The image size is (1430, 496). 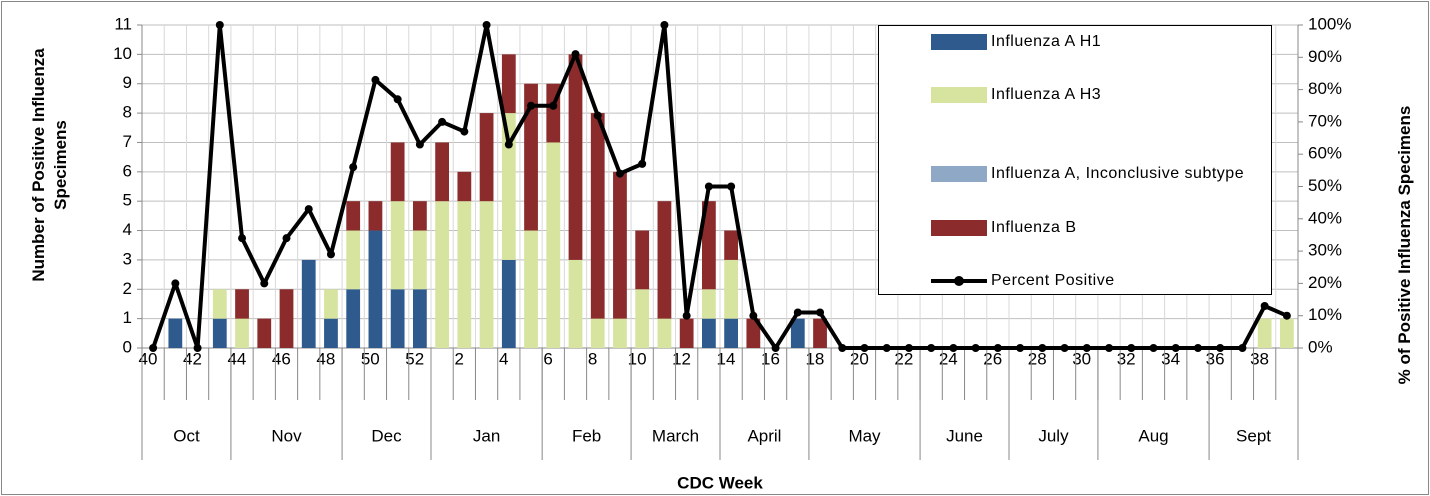 I want to click on x-tick-label: 26, so click(x=992, y=358).